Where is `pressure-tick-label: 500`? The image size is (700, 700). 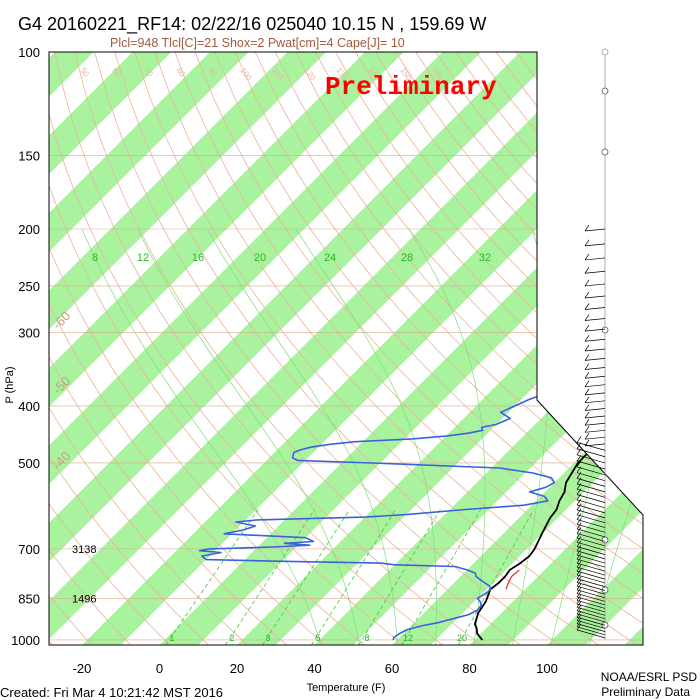
pressure-tick-label: 500 is located at coordinates (29, 463).